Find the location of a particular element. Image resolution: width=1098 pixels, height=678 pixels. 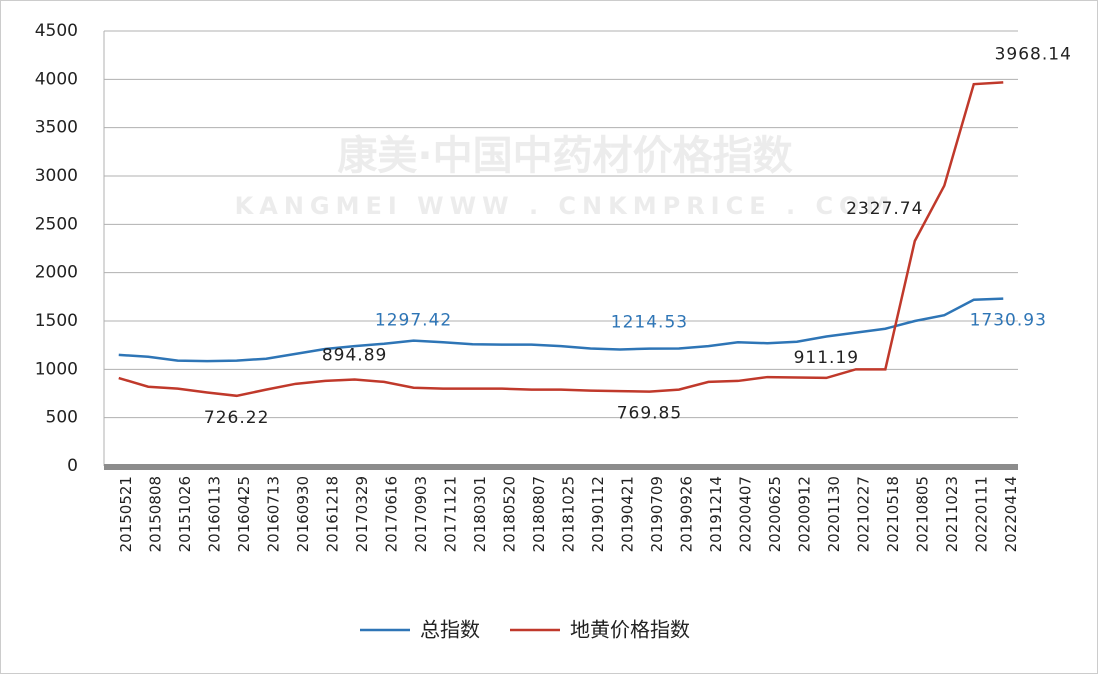

x-tick-label: 20180301 is located at coordinates (480, 514).